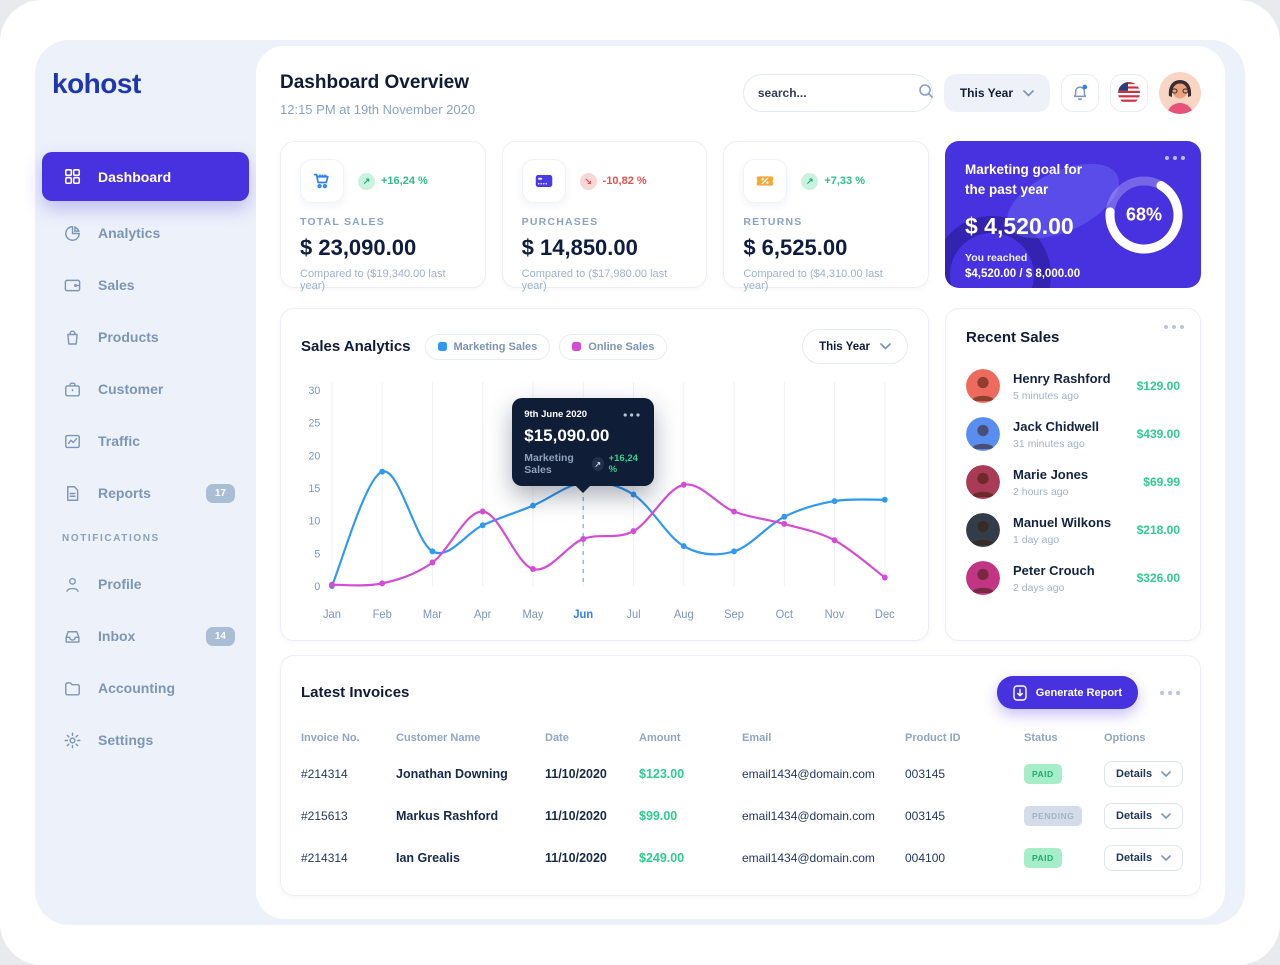 This screenshot has height=965, width=1280. Describe the element at coordinates (1073, 578) in the screenshot. I see `recent-sale-item: Peter Crouch 2 days ago $326.00` at that location.